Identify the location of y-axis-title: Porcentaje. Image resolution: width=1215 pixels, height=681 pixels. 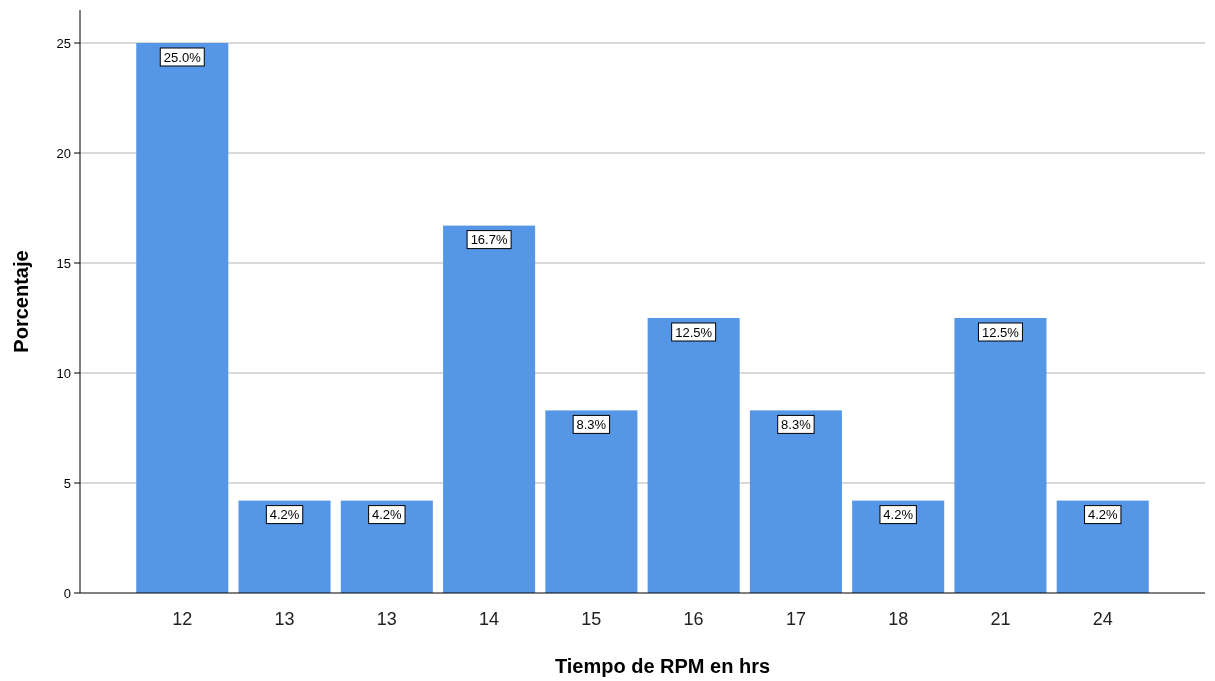
(21, 301).